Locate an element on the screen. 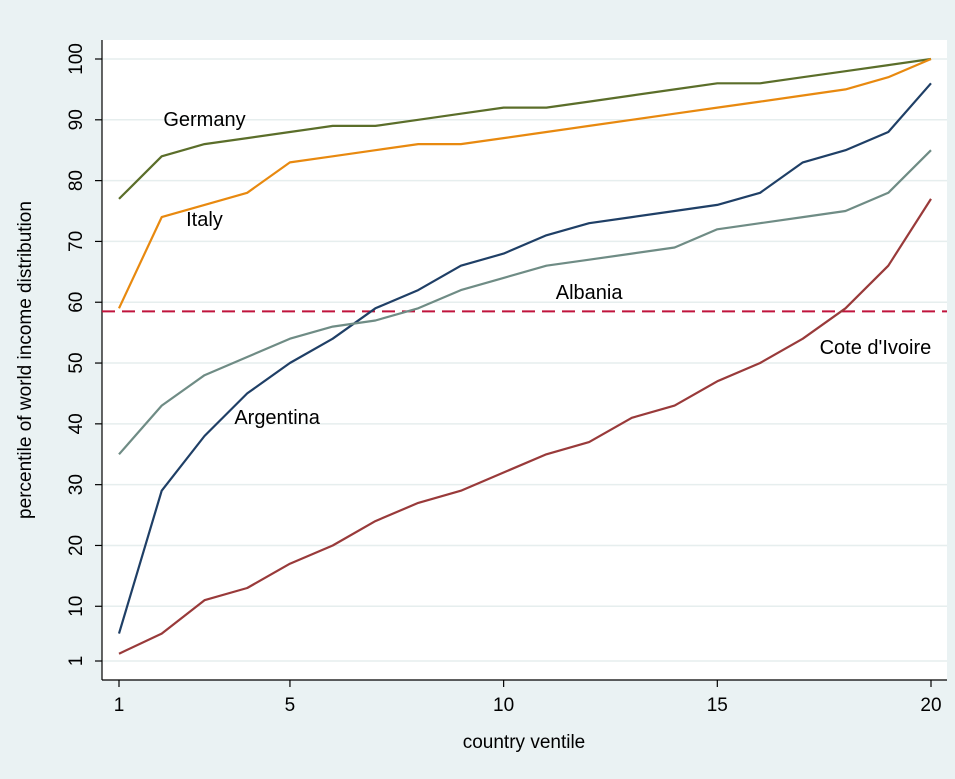 This screenshot has width=955, height=779. x-tick-label: 15 is located at coordinates (717, 705).